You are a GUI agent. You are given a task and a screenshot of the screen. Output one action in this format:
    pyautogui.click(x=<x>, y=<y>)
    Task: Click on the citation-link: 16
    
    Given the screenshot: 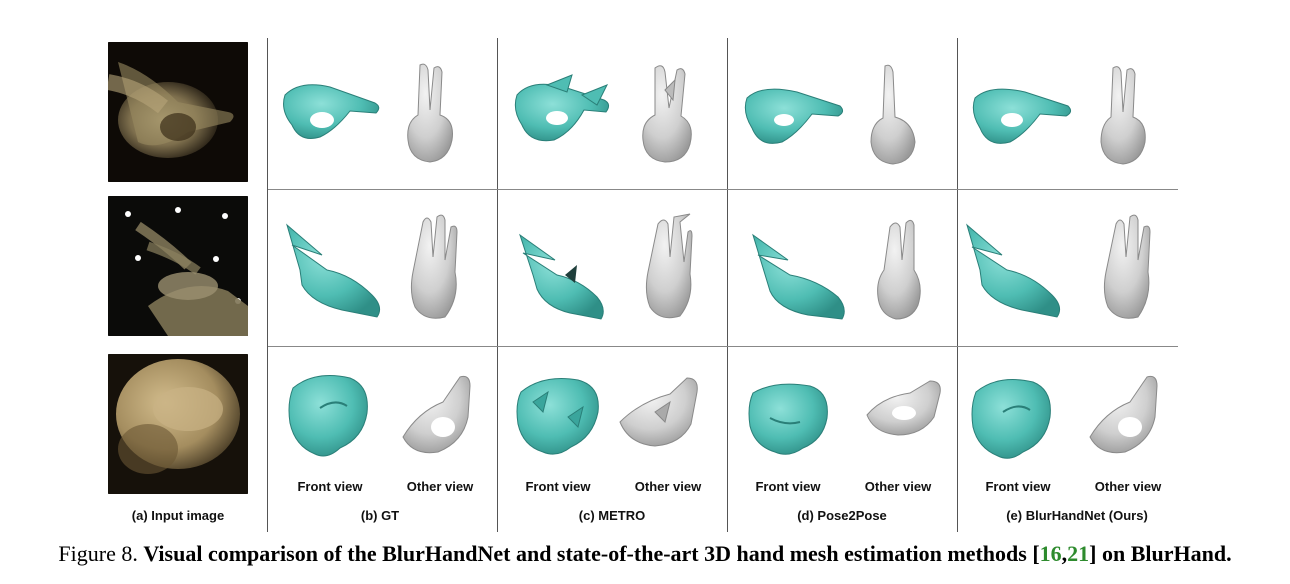 What is the action you would take?
    pyautogui.click(x=1050, y=553)
    